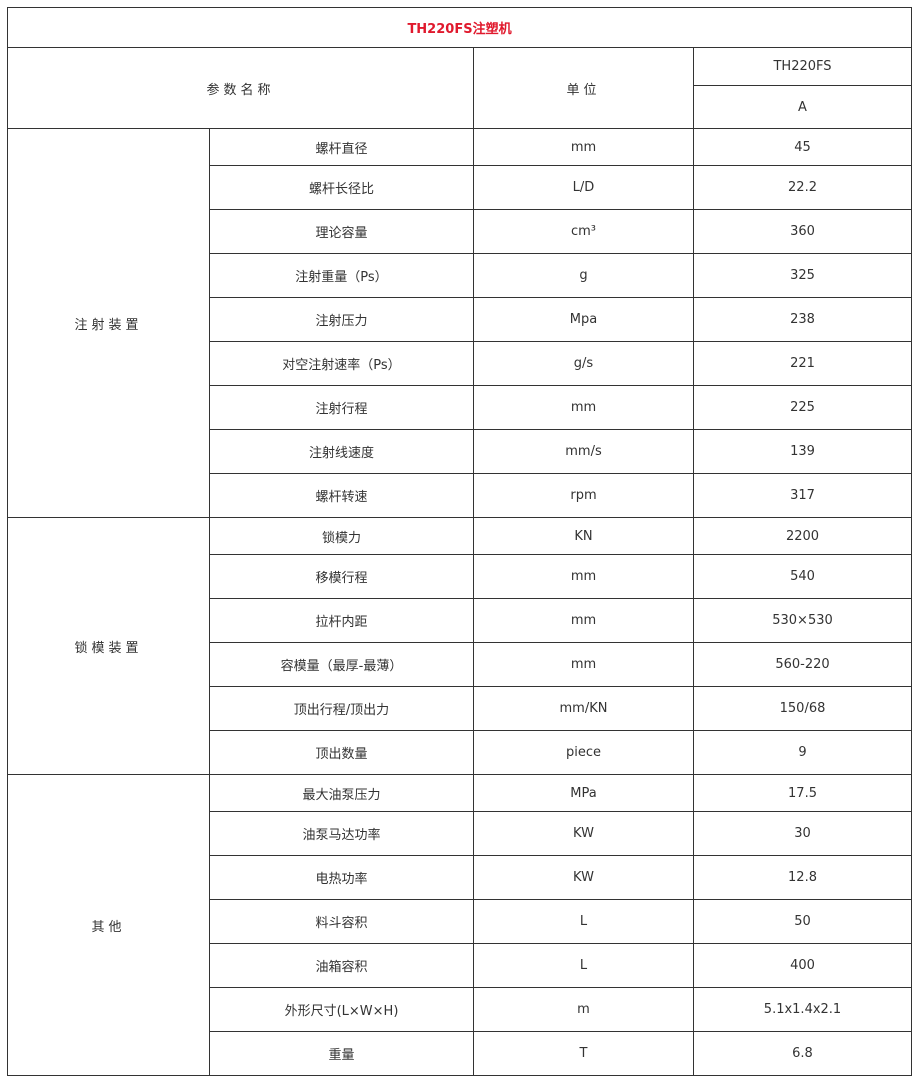 Image resolution: width=917 pixels, height=1081 pixels. What do you see at coordinates (802, 576) in the screenshot?
I see `value-cell: 540` at bounding box center [802, 576].